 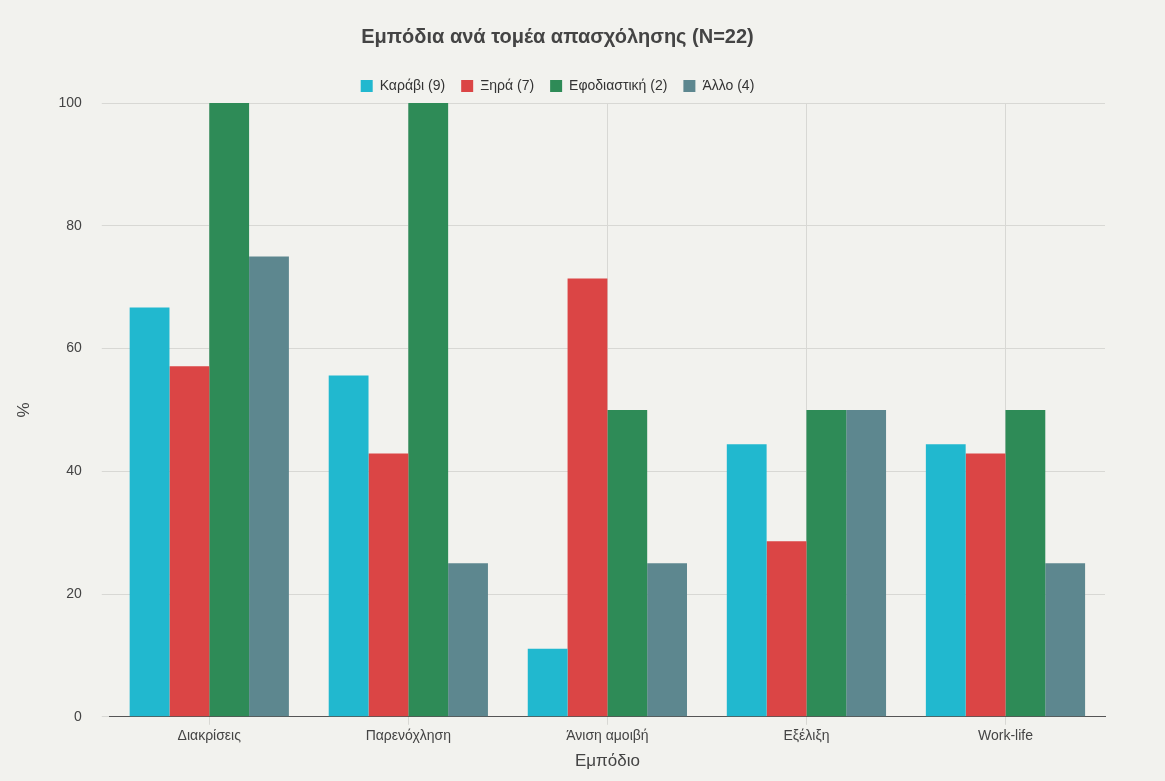 I want to click on x-tick-label: Εξέλιξη, so click(x=806, y=735).